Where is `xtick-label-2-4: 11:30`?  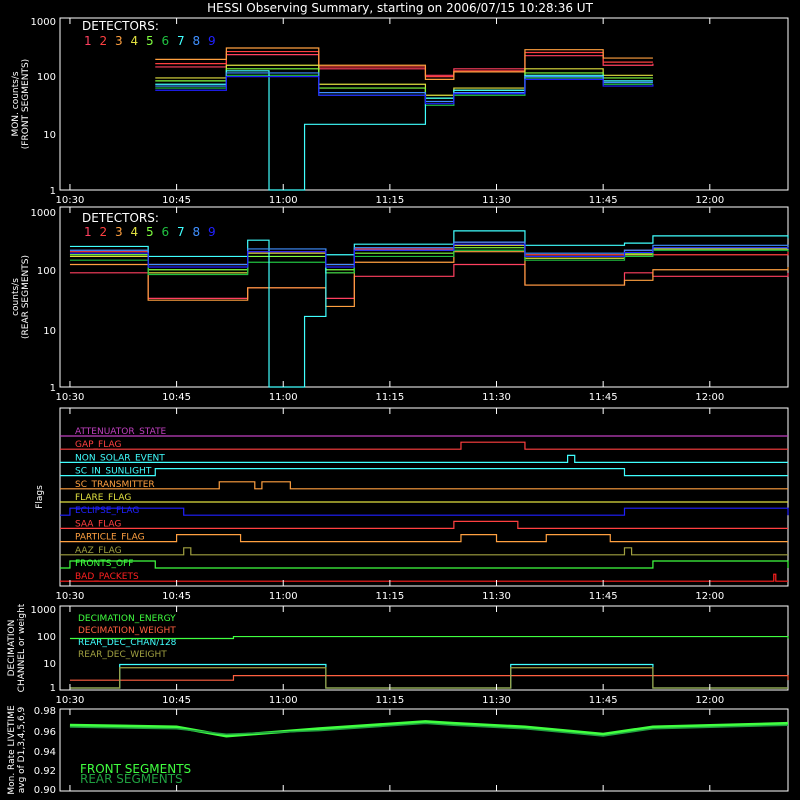 xtick-label-2-4: 11:30 is located at coordinates (496, 596).